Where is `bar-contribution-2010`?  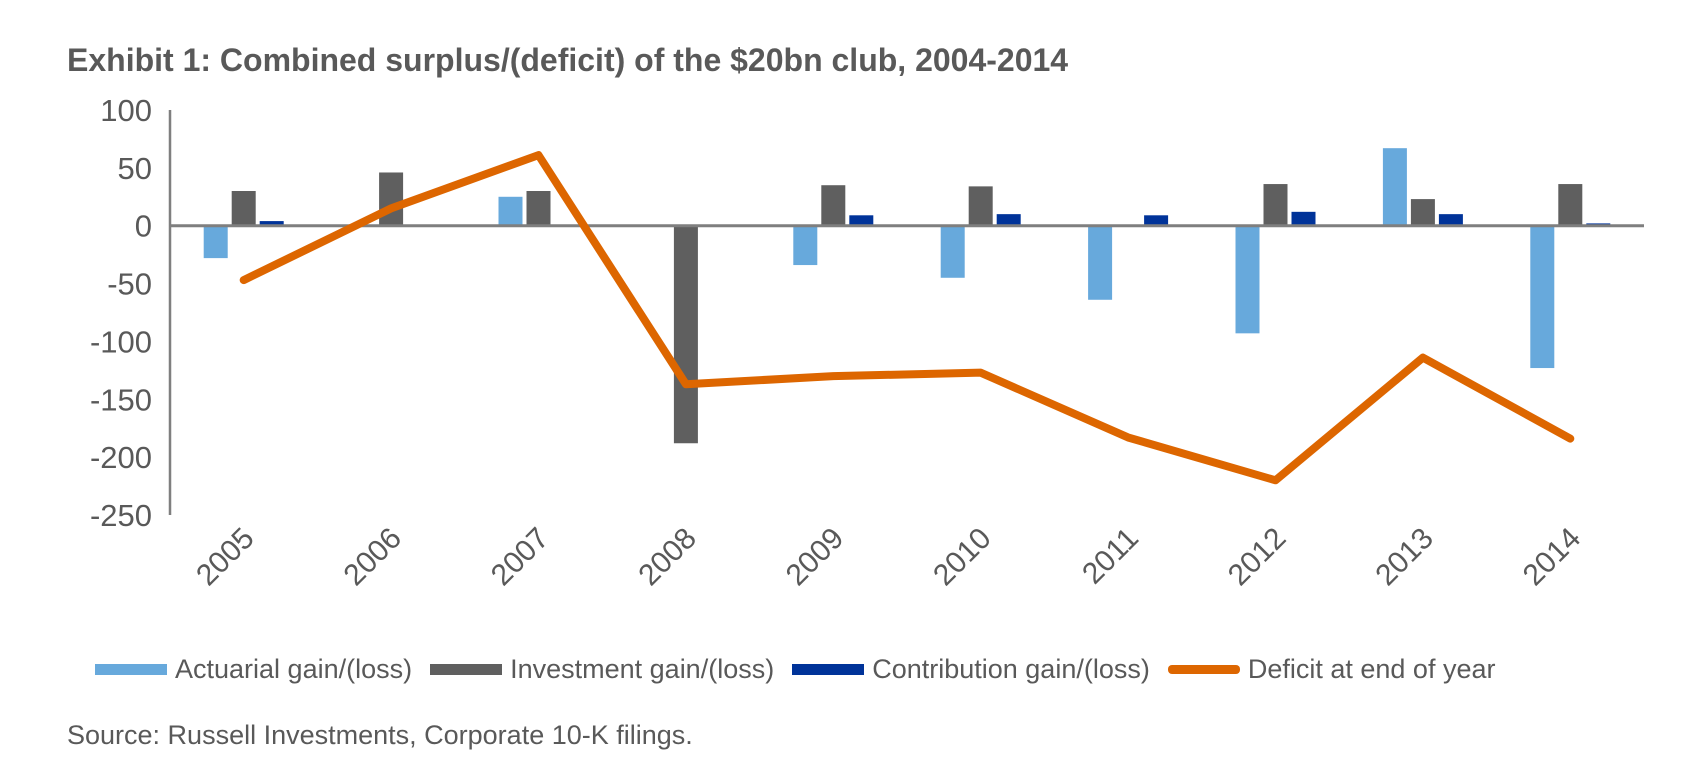 bar-contribution-2010 is located at coordinates (1008, 220).